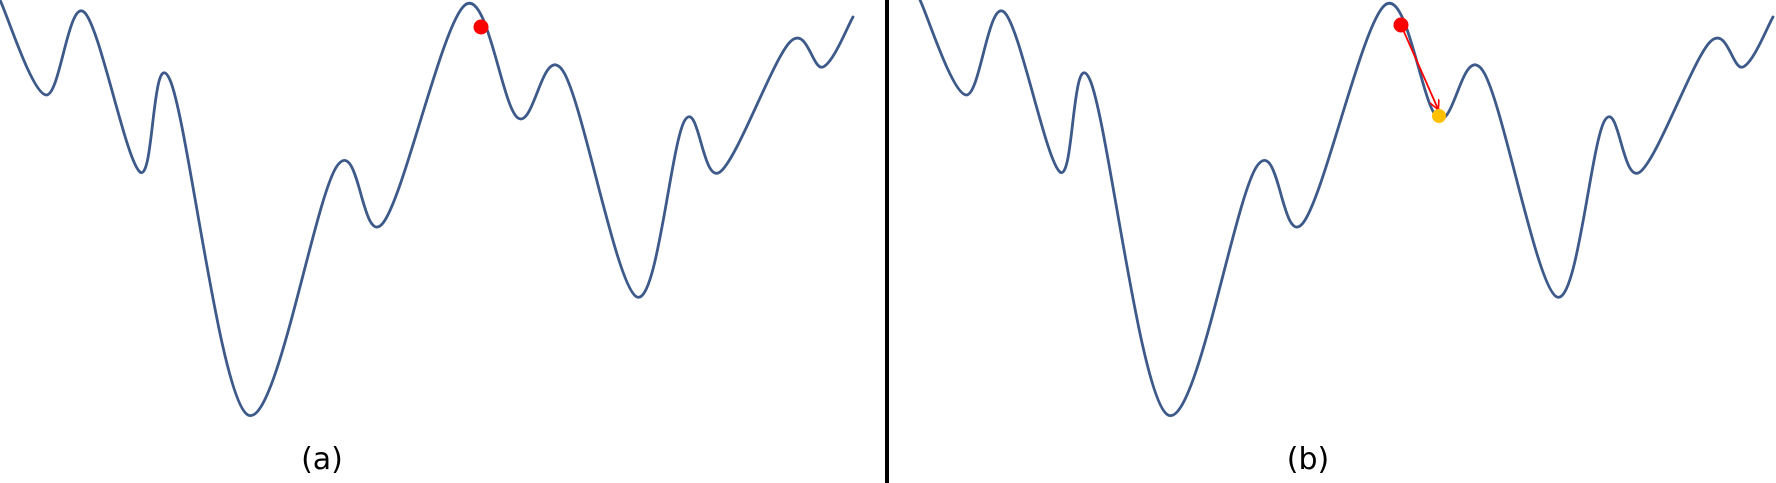  What do you see at coordinates (1419, 66) in the screenshot?
I see `gradient-step-arrow` at bounding box center [1419, 66].